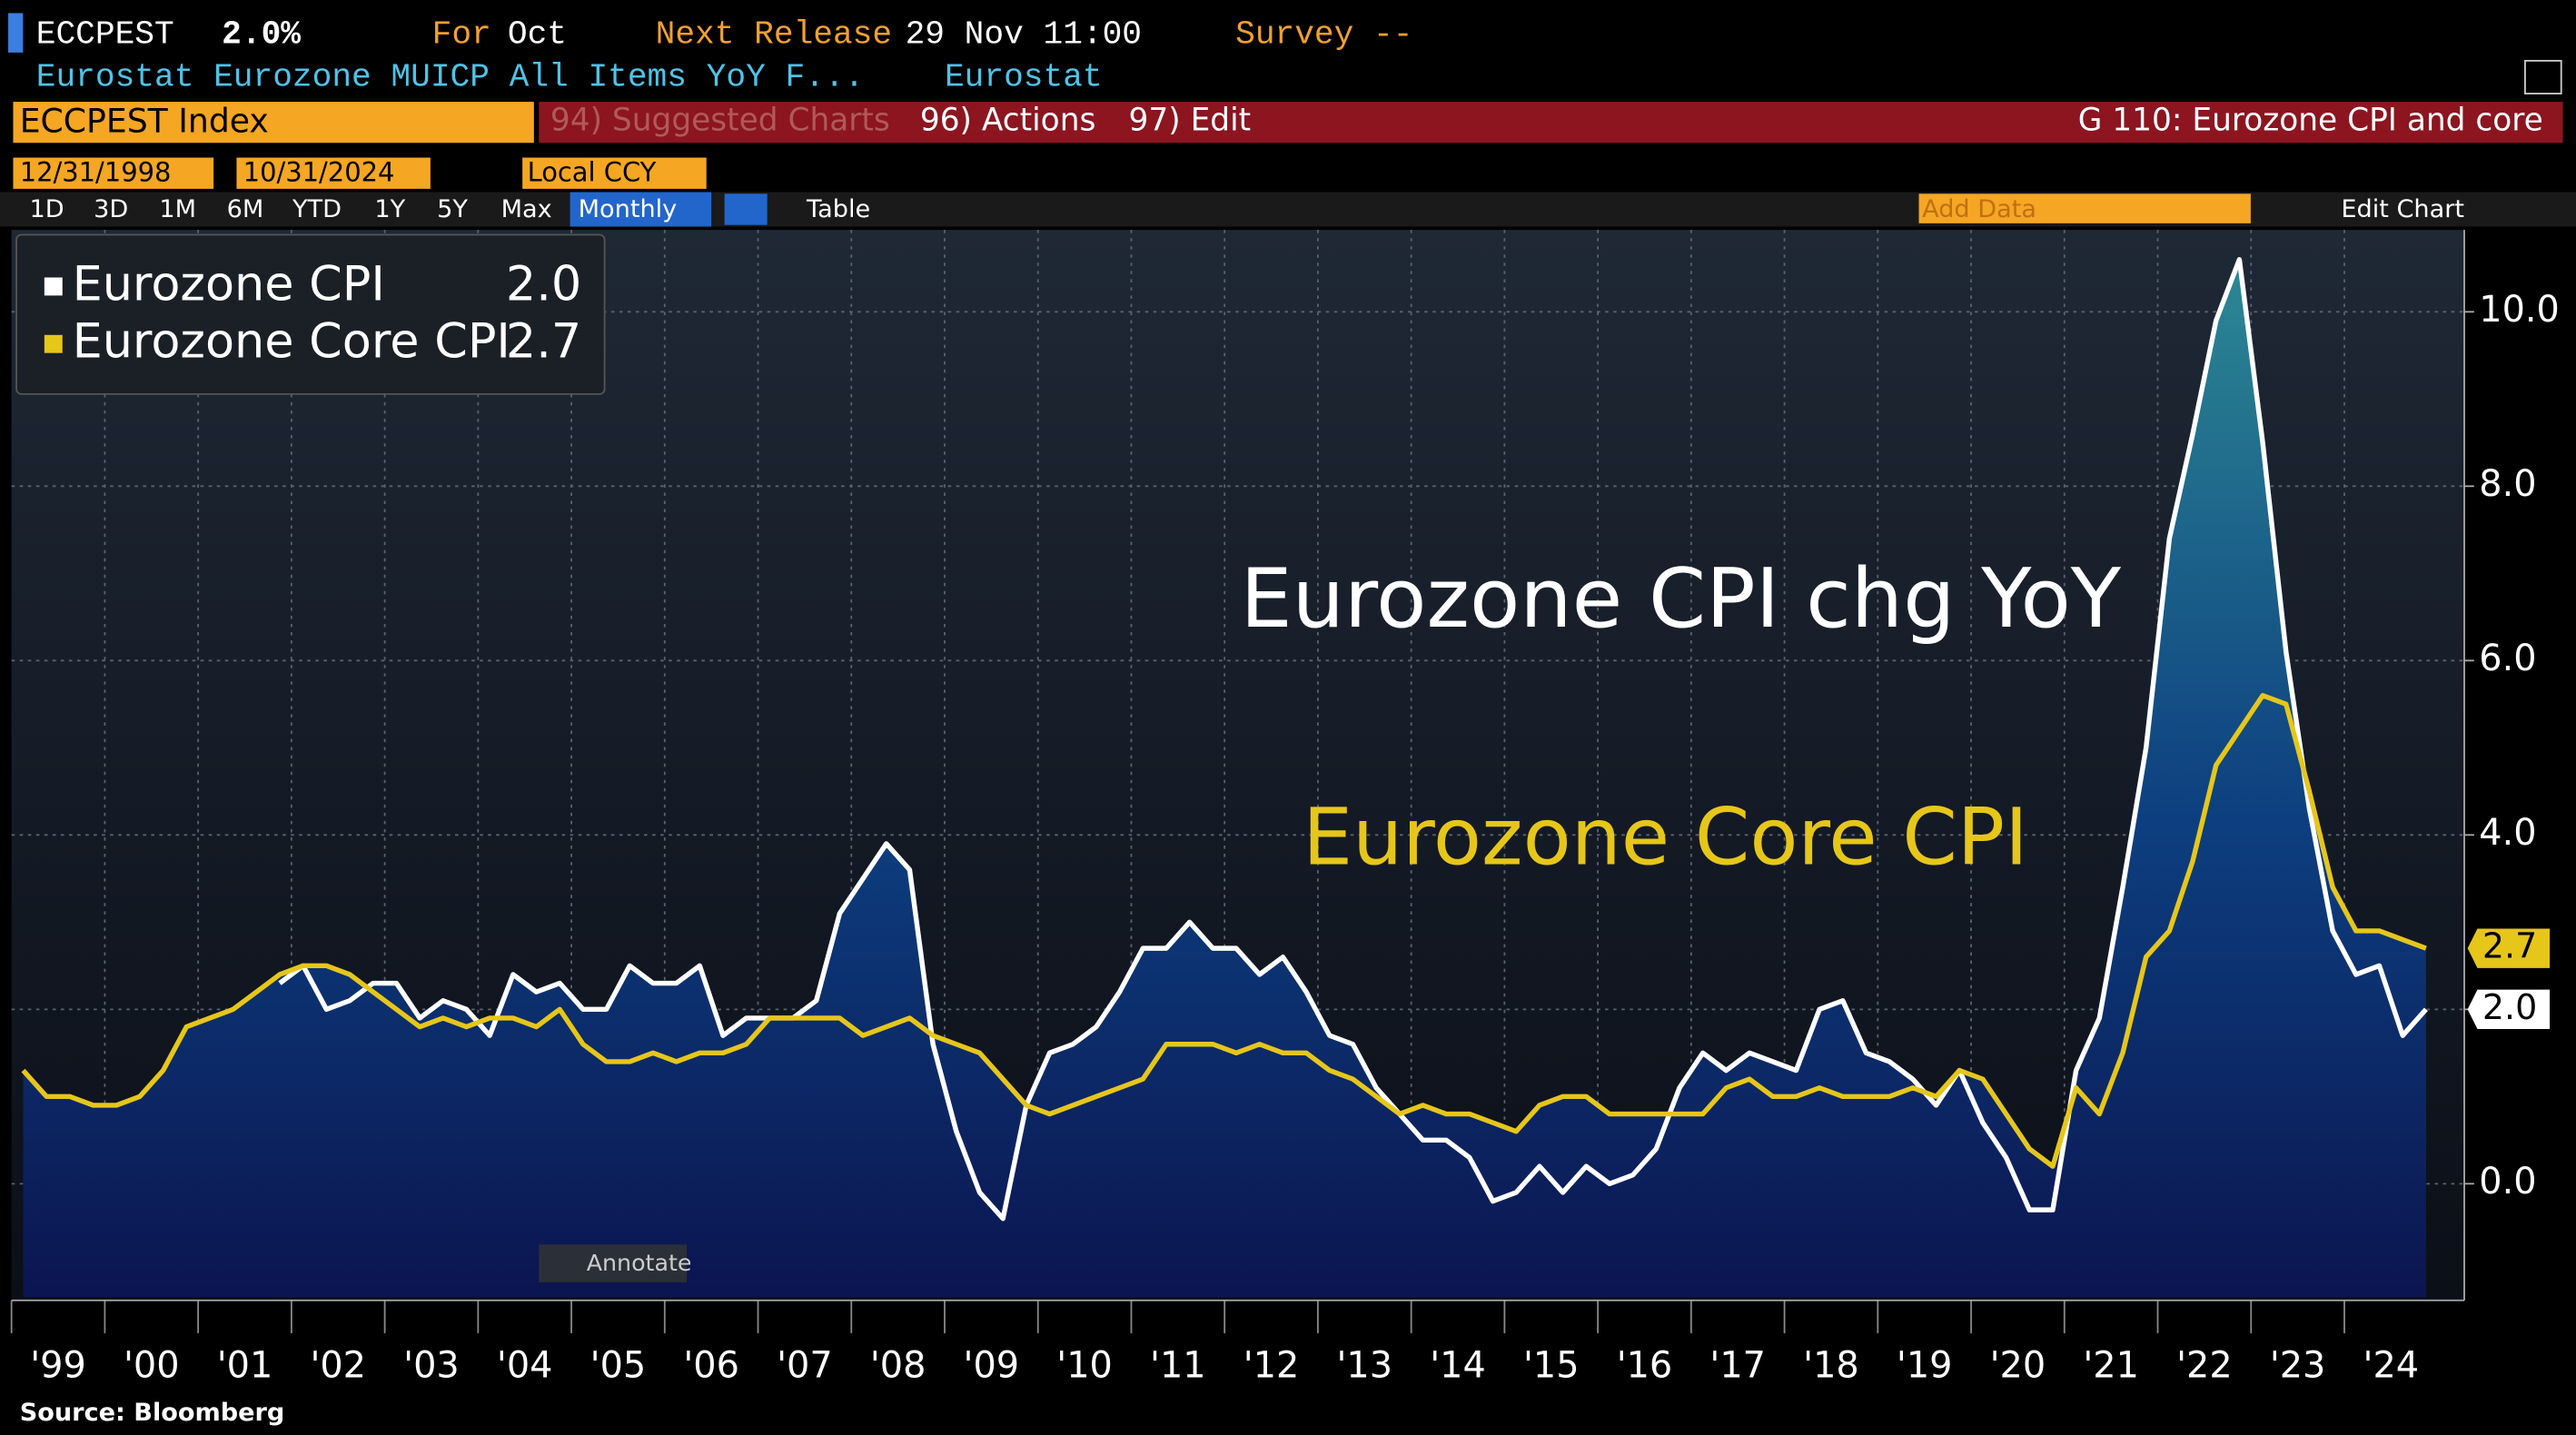  What do you see at coordinates (111, 209) in the screenshot?
I see `range-button: 3D` at bounding box center [111, 209].